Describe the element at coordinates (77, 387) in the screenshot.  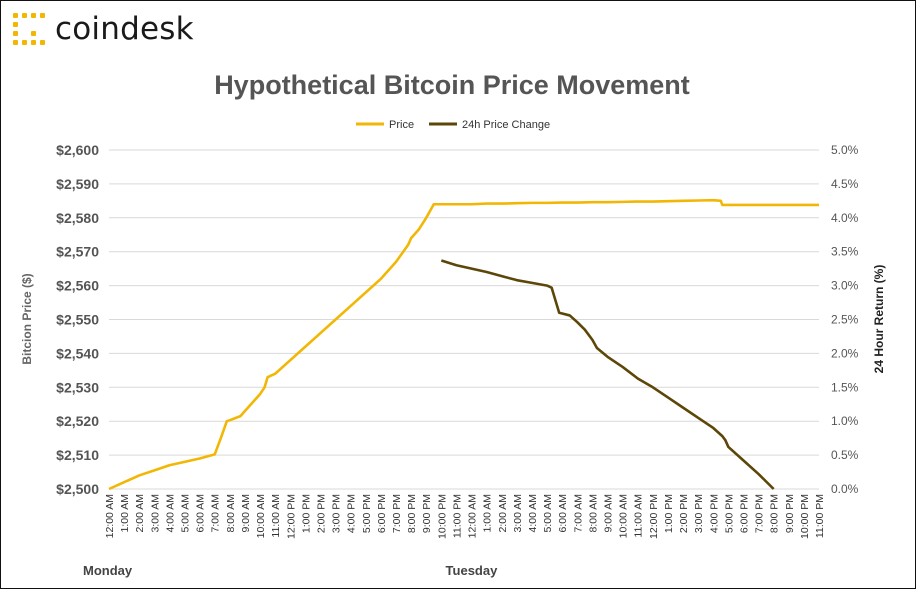
I see `y-tick-label: $2,530` at that location.